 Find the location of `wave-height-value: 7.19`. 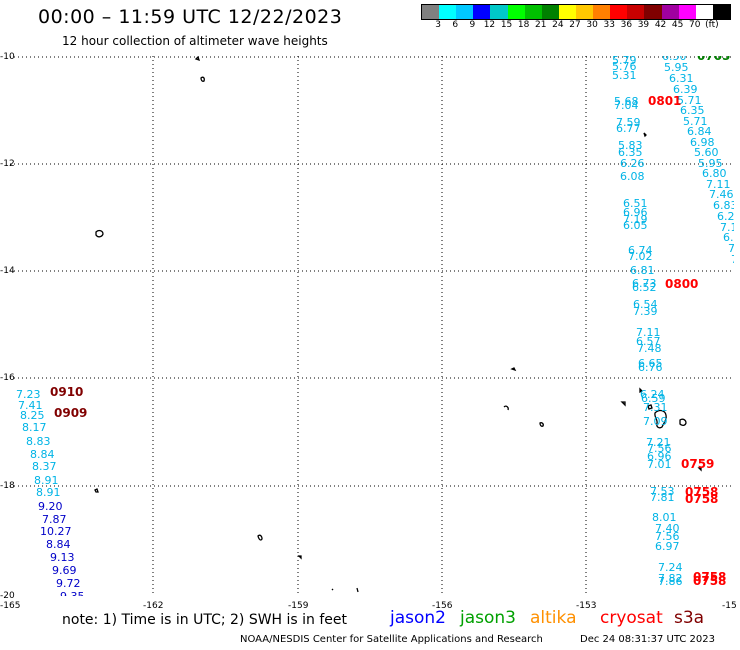

wave-height-value: 7.19 is located at coordinates (635, 219).